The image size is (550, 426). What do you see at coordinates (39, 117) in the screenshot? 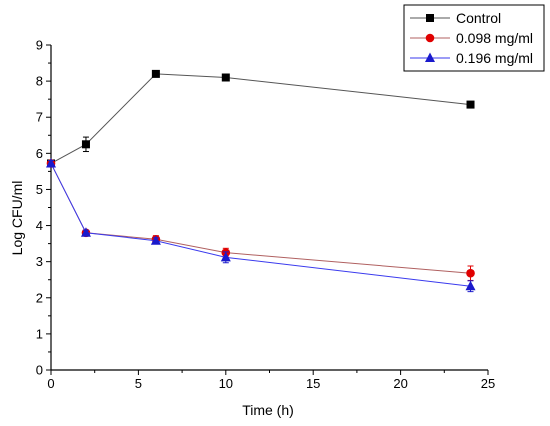
I see `y-tick-label: 7` at bounding box center [39, 117].